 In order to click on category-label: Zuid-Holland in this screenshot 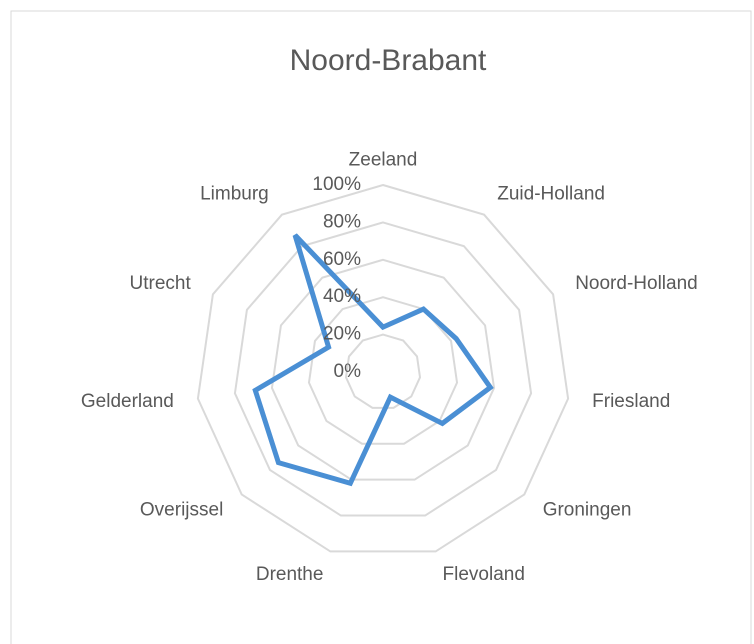, I will do `click(551, 193)`.